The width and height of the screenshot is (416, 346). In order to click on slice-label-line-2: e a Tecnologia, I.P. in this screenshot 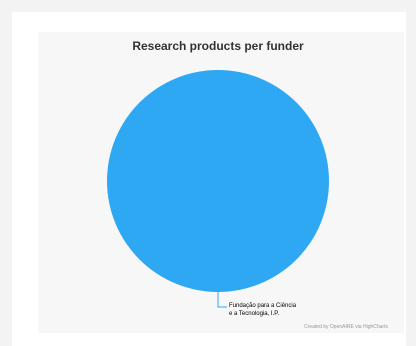, I will do `click(254, 314)`.